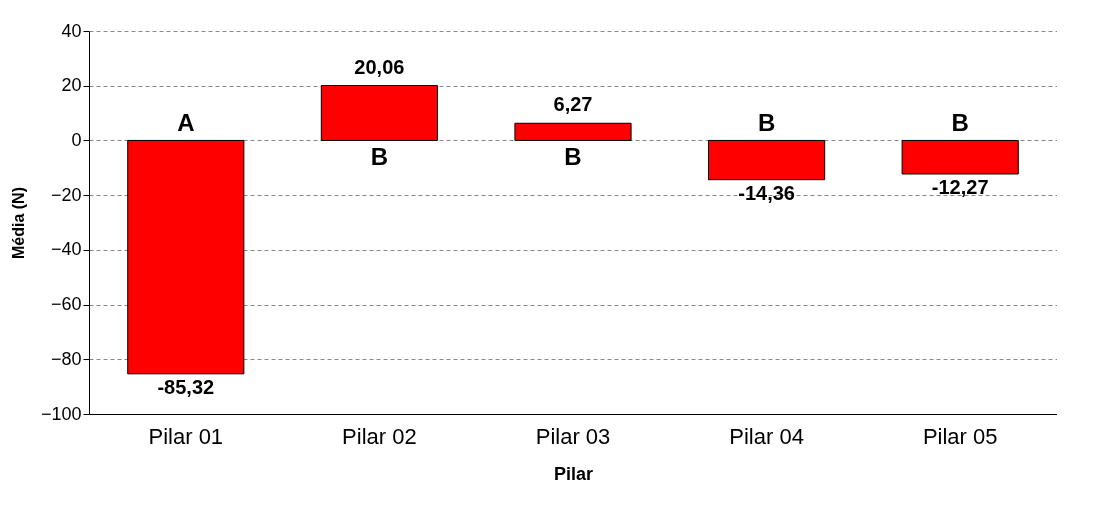 This screenshot has width=1118, height=518. What do you see at coordinates (573, 473) in the screenshot?
I see `x-axis-title: Pilar` at bounding box center [573, 473].